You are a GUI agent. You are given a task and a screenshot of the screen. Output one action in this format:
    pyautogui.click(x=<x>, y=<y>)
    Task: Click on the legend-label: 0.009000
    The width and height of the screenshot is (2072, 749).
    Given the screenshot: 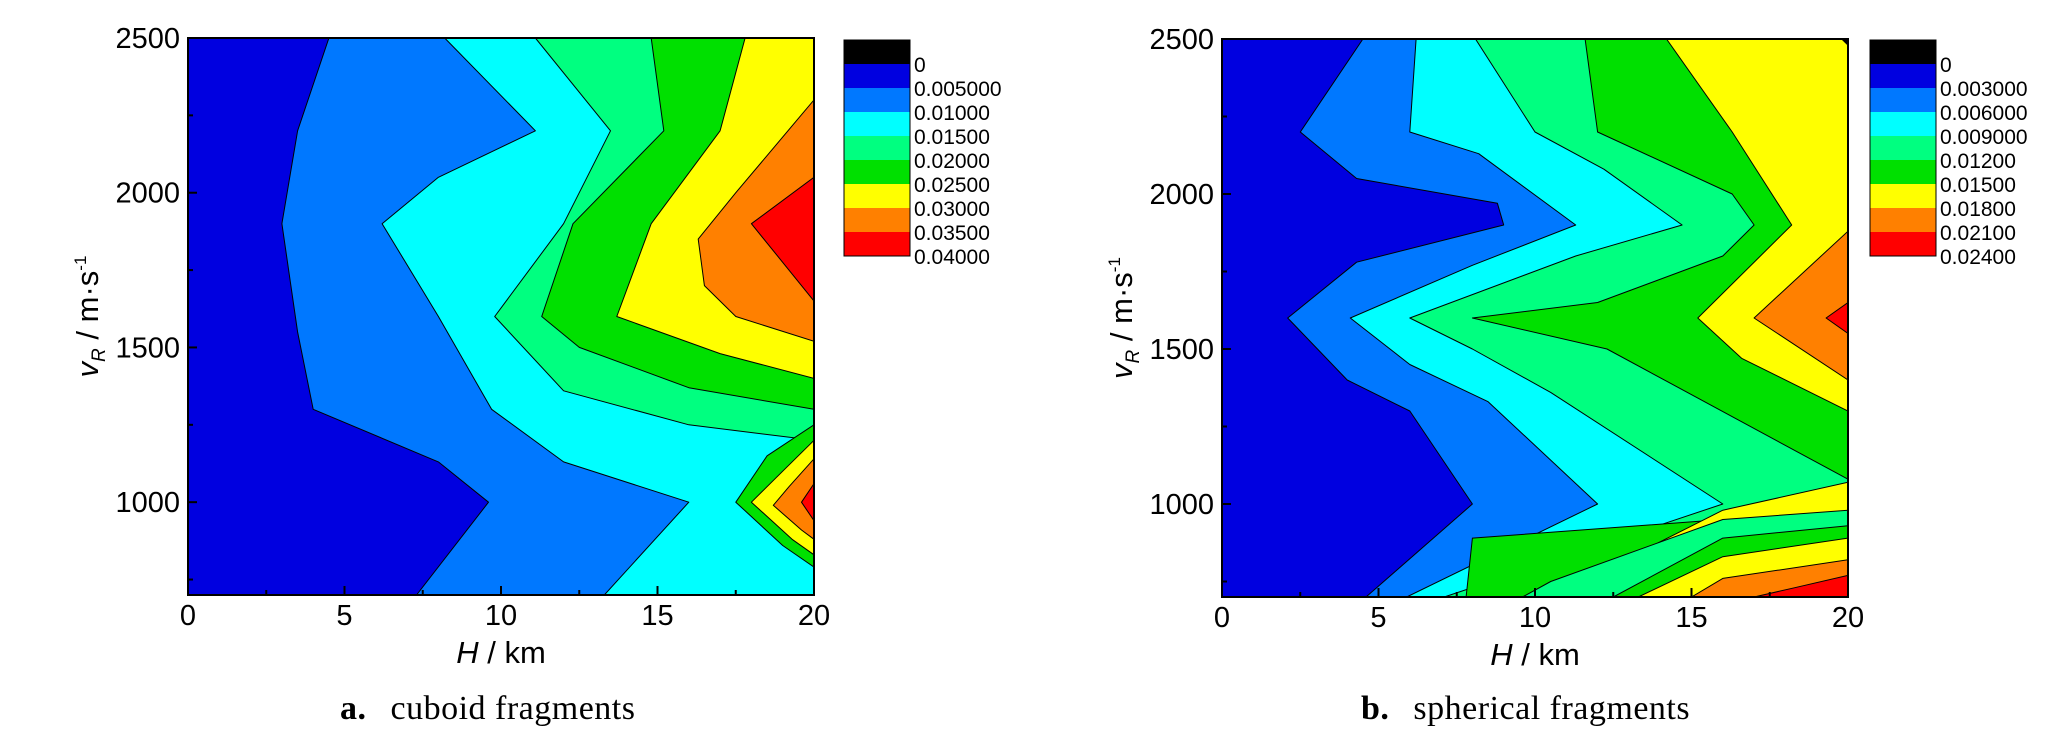 What is the action you would take?
    pyautogui.click(x=1984, y=137)
    